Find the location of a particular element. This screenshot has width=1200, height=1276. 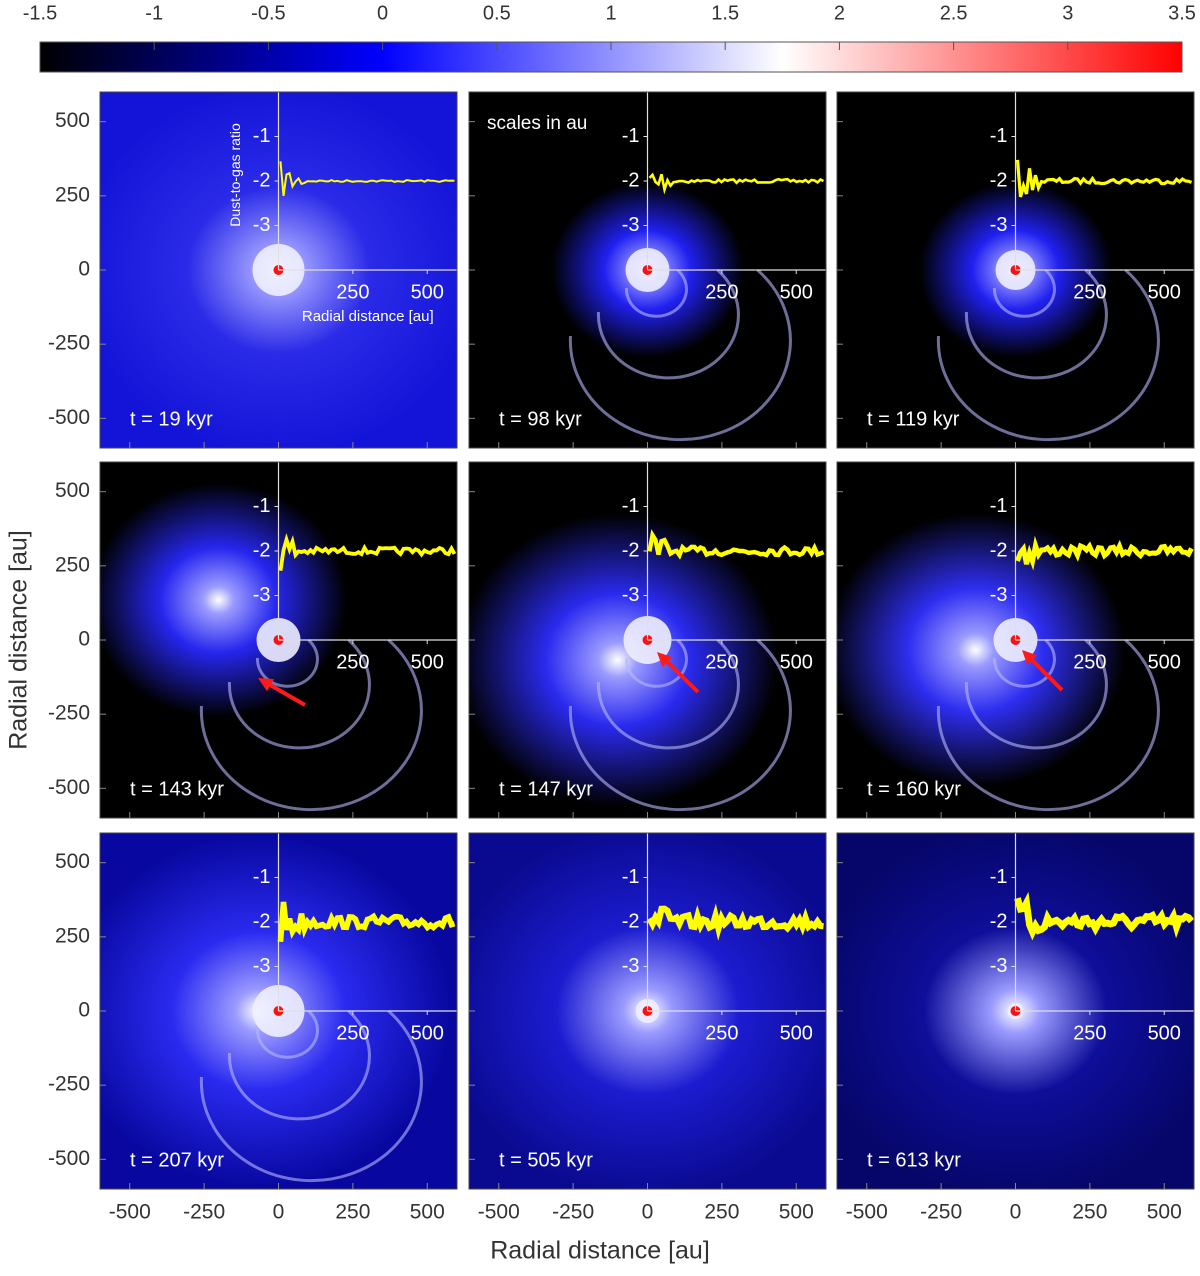

panel-image: -1 -2 -3 250 500 t = 143 kyr is located at coordinates (278, 640).